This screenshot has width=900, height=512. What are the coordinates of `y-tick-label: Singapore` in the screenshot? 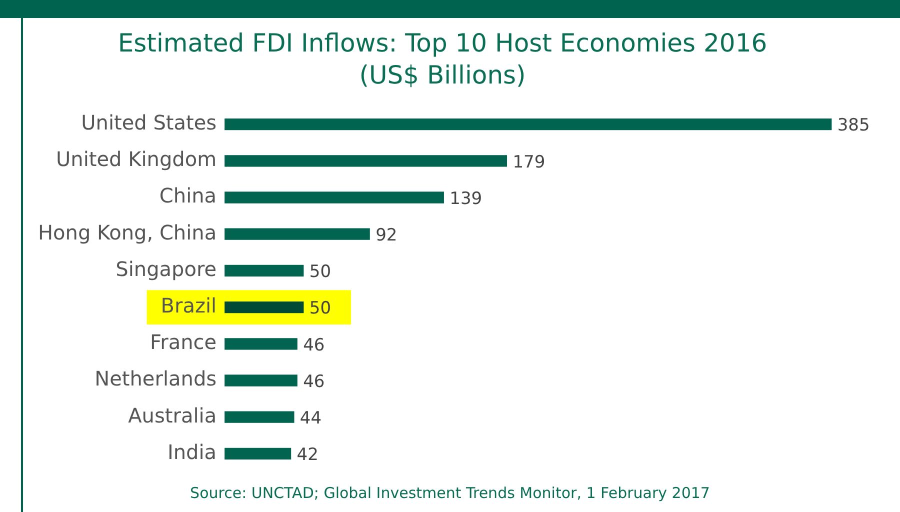 It's located at (166, 268).